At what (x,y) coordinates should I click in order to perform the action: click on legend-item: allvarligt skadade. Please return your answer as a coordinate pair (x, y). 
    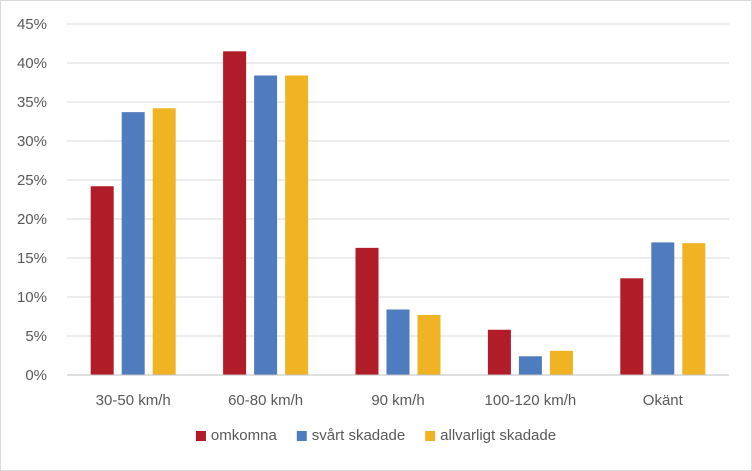
    Looking at the image, I should click on (490, 435).